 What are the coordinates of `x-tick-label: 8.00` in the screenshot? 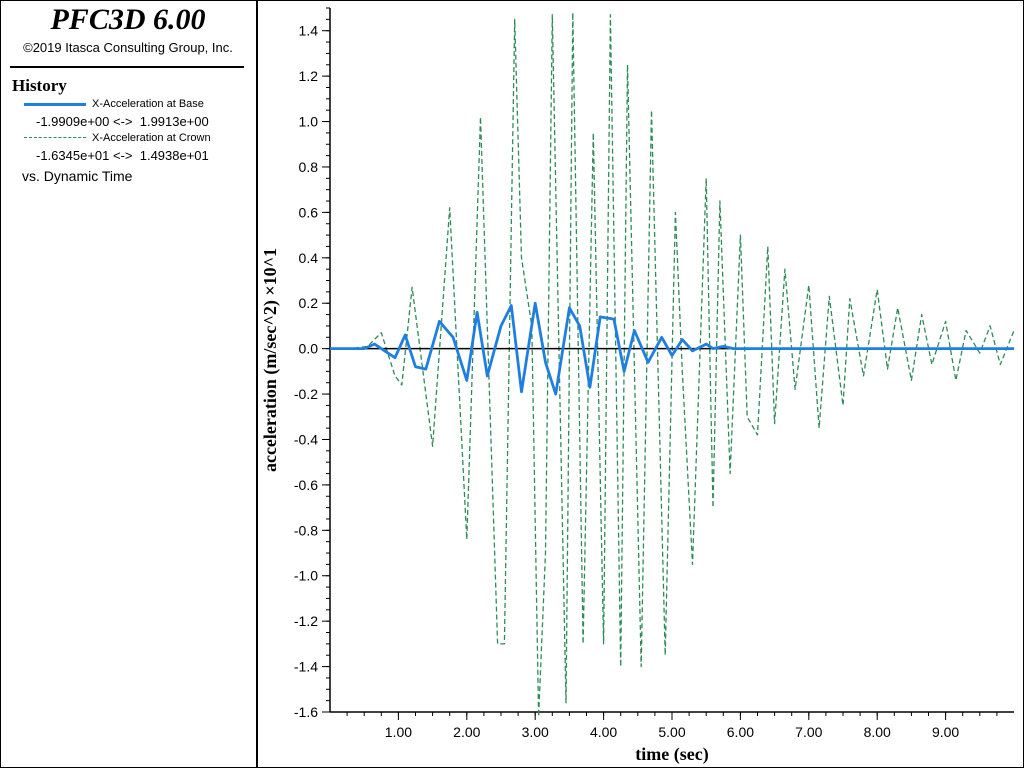 It's located at (877, 732).